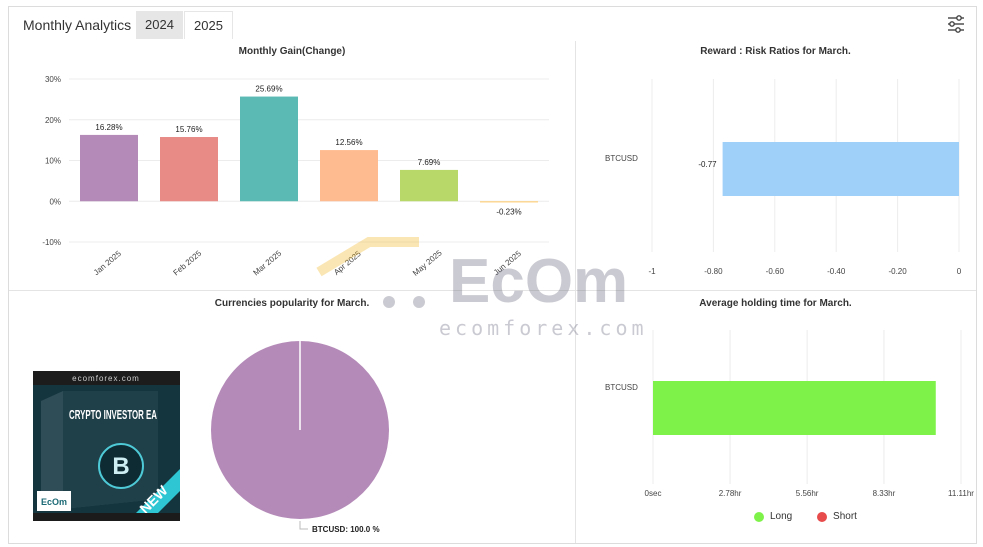 The width and height of the screenshot is (983, 547). I want to click on reward-chart: -1 -0.80 -0.60 -0.40 -0.20 0 BTCUSD -0.77, so click(783, 177).